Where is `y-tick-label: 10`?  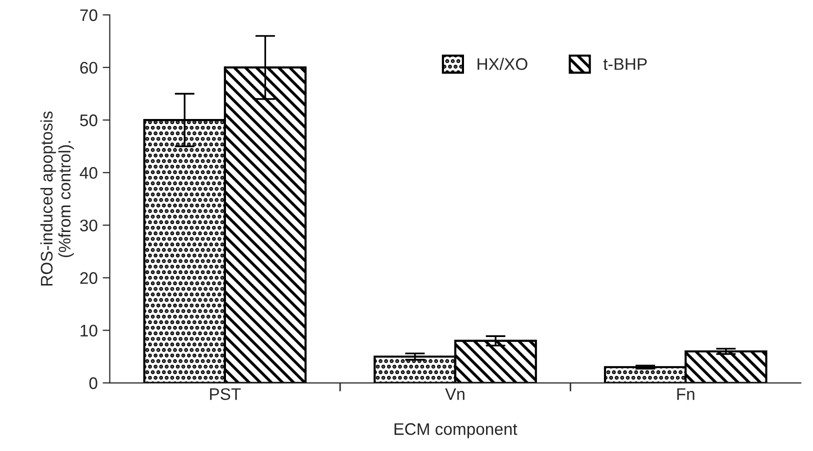
y-tick-label: 10 is located at coordinates (89, 330).